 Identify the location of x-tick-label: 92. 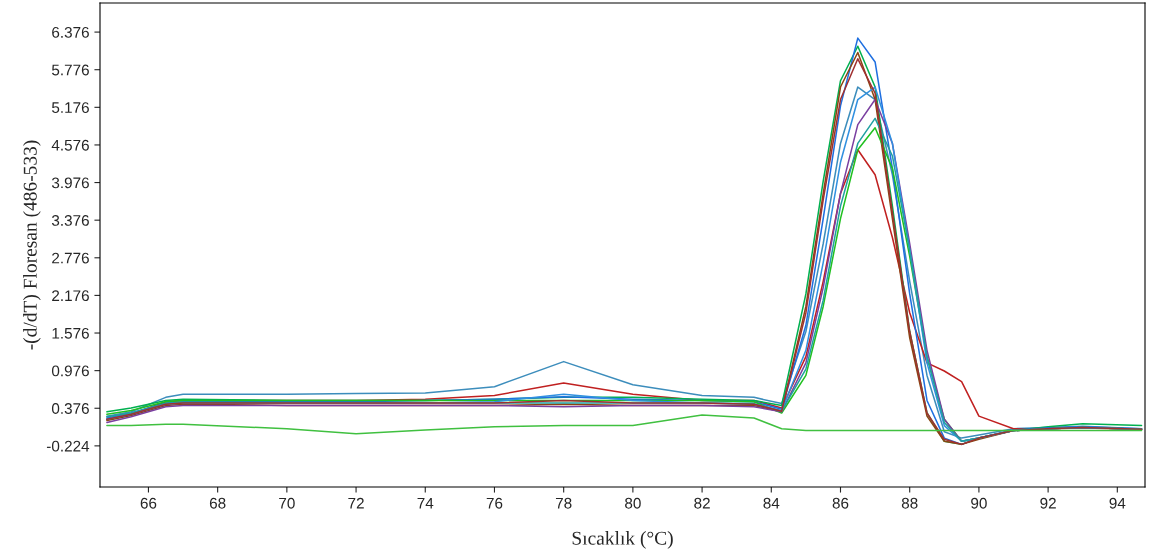
(1048, 503).